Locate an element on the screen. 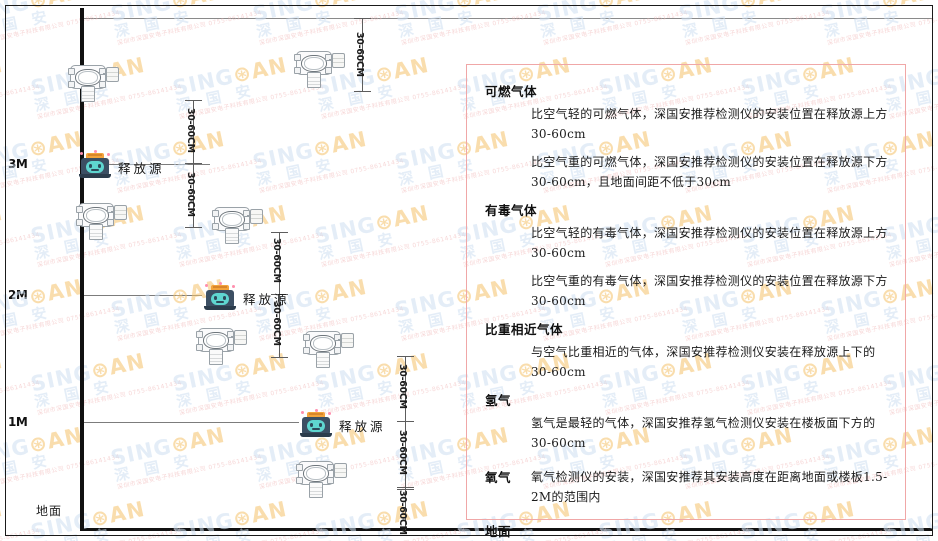  panel-section-text: 氢气是最轻的气体，深国安推荐氢气检测仪安装在楼板面下方的30-60cm is located at coordinates (703, 433).